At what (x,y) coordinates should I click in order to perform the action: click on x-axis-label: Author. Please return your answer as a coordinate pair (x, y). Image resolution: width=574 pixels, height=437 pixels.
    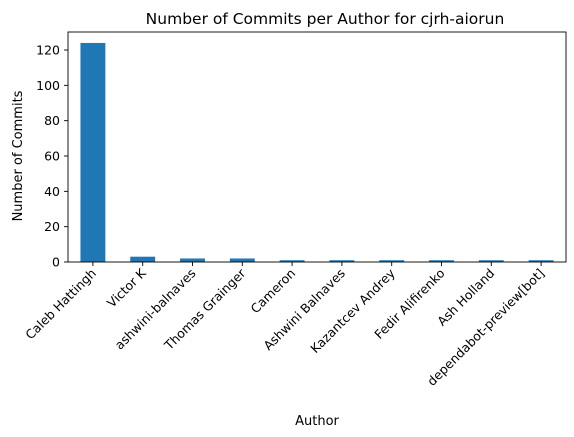
    Looking at the image, I should click on (317, 421).